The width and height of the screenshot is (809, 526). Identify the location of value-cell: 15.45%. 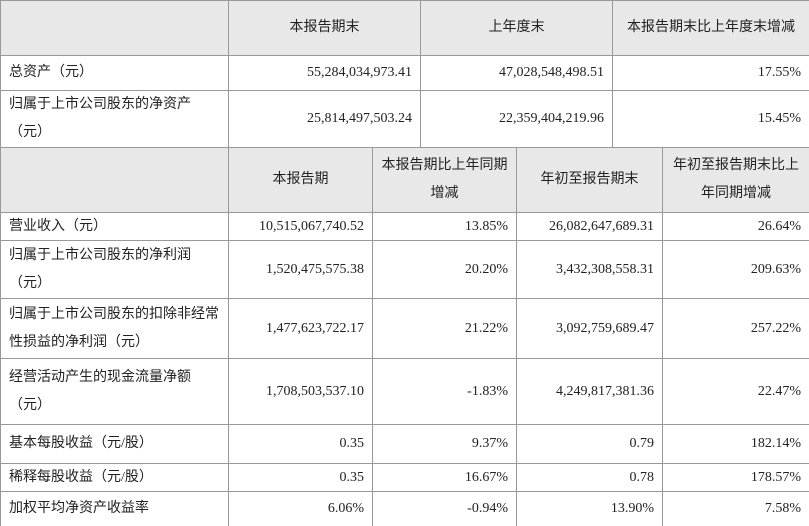
(711, 119).